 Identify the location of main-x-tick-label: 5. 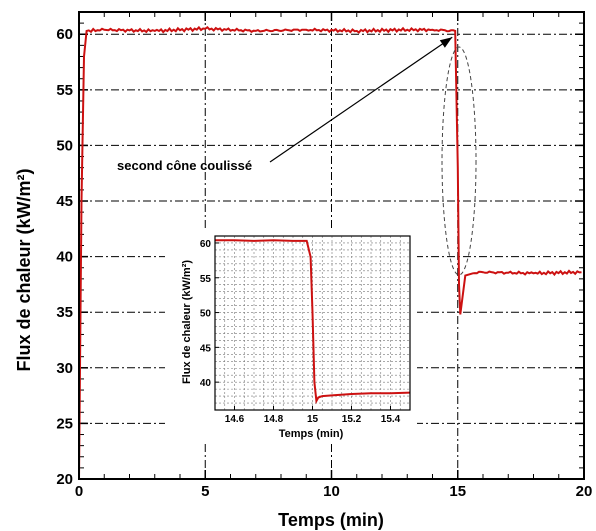
(205, 491).